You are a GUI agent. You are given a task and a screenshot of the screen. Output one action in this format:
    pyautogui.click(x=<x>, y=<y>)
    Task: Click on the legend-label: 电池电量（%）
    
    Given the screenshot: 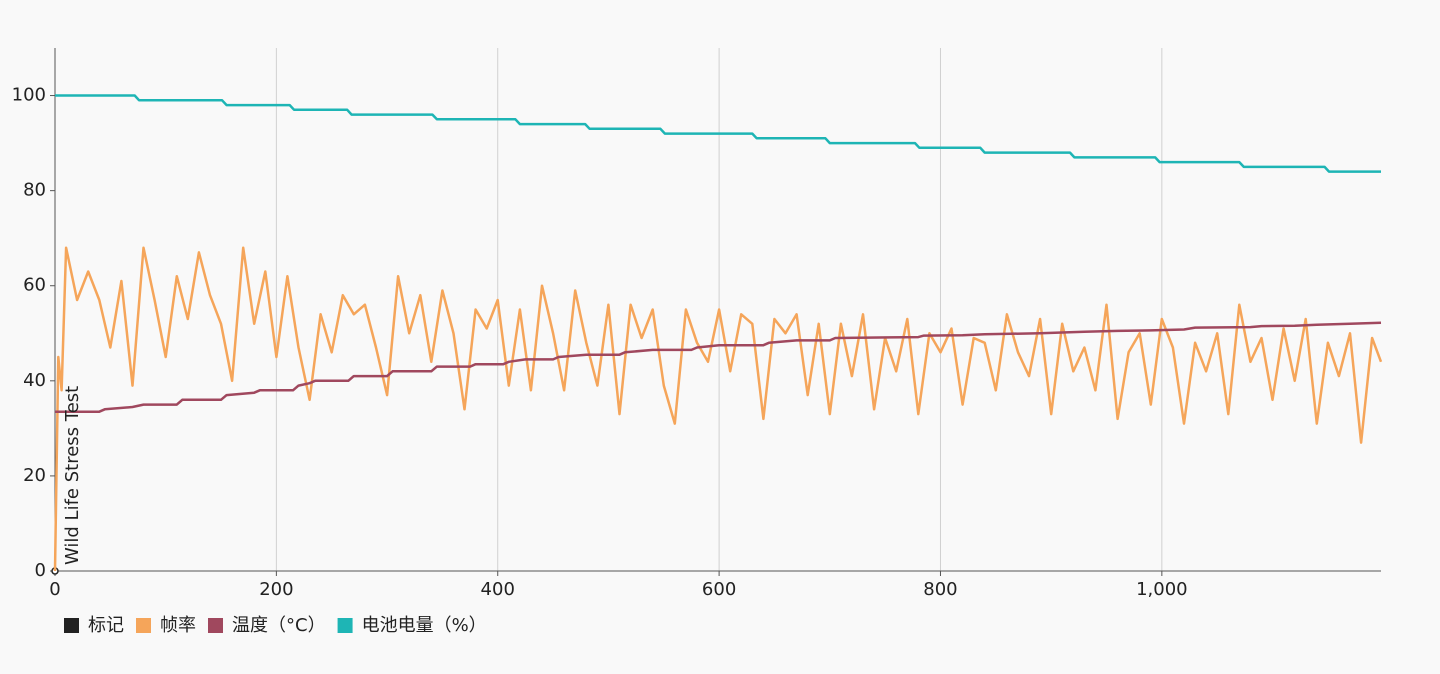 What is the action you would take?
    pyautogui.click(x=424, y=625)
    